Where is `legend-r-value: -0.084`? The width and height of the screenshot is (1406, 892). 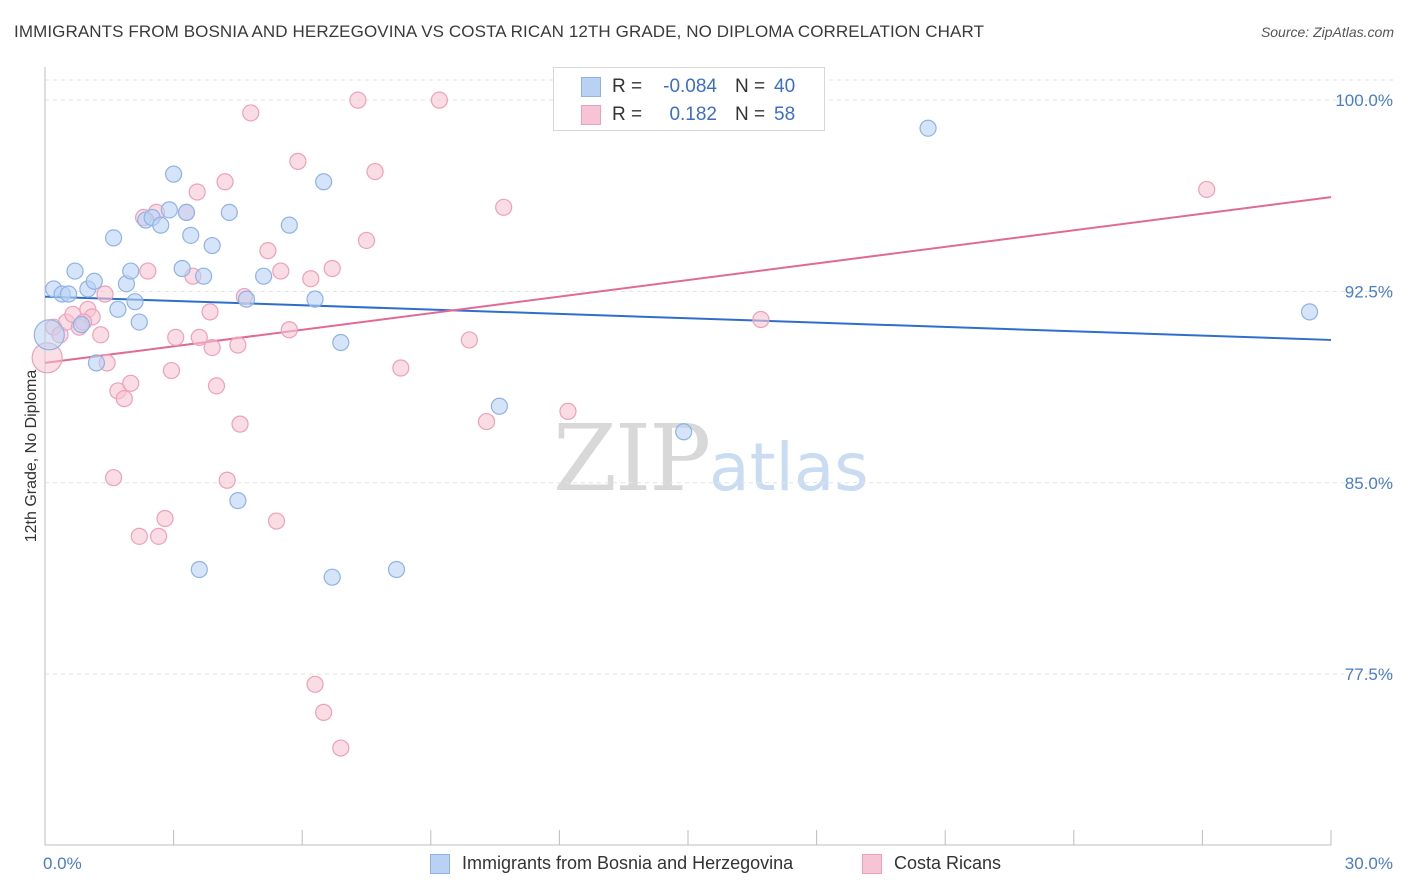
legend-r-value: -0.084 is located at coordinates (690, 86).